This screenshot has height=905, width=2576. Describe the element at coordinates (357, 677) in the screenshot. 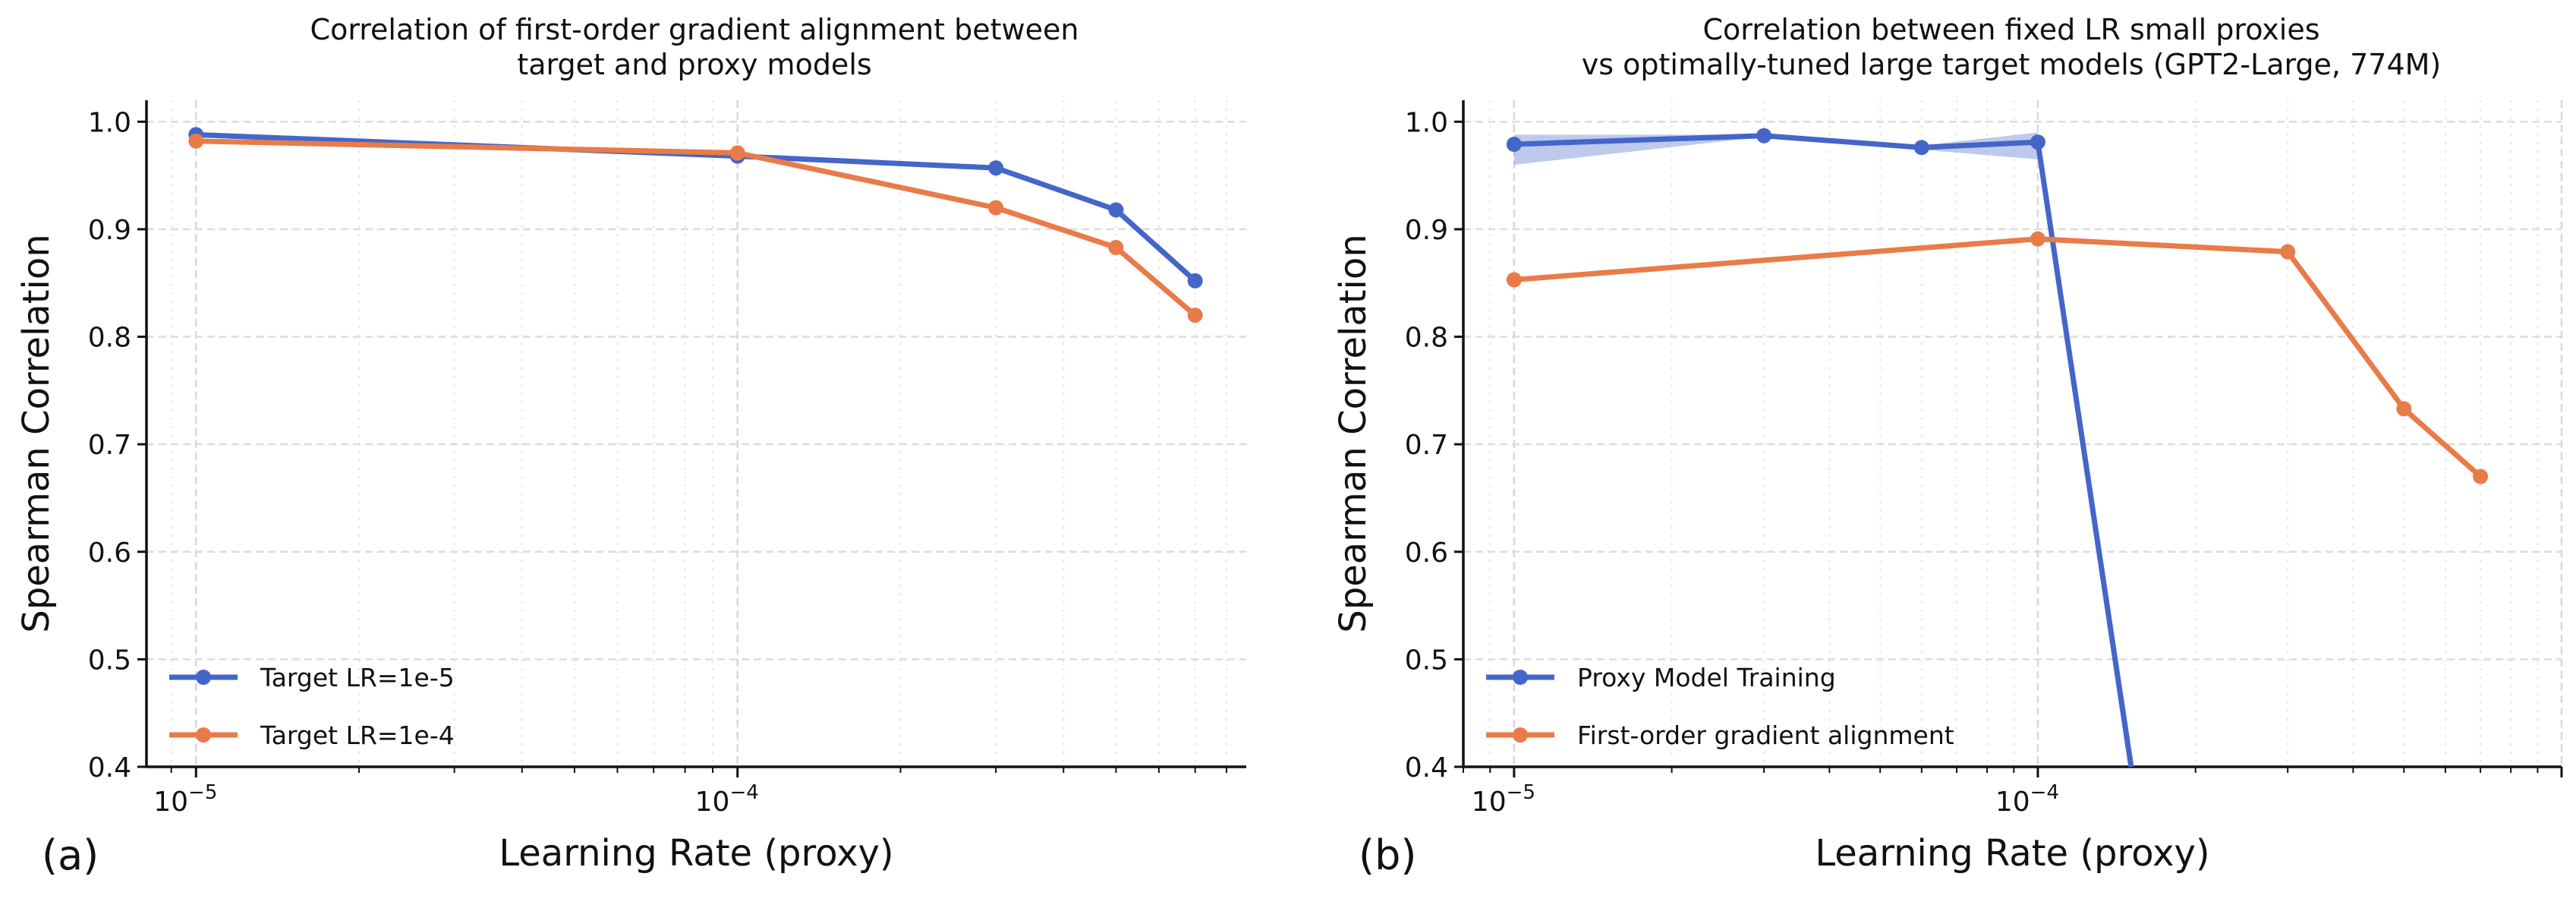

I see `legend-label: Target LR=1e-5` at that location.